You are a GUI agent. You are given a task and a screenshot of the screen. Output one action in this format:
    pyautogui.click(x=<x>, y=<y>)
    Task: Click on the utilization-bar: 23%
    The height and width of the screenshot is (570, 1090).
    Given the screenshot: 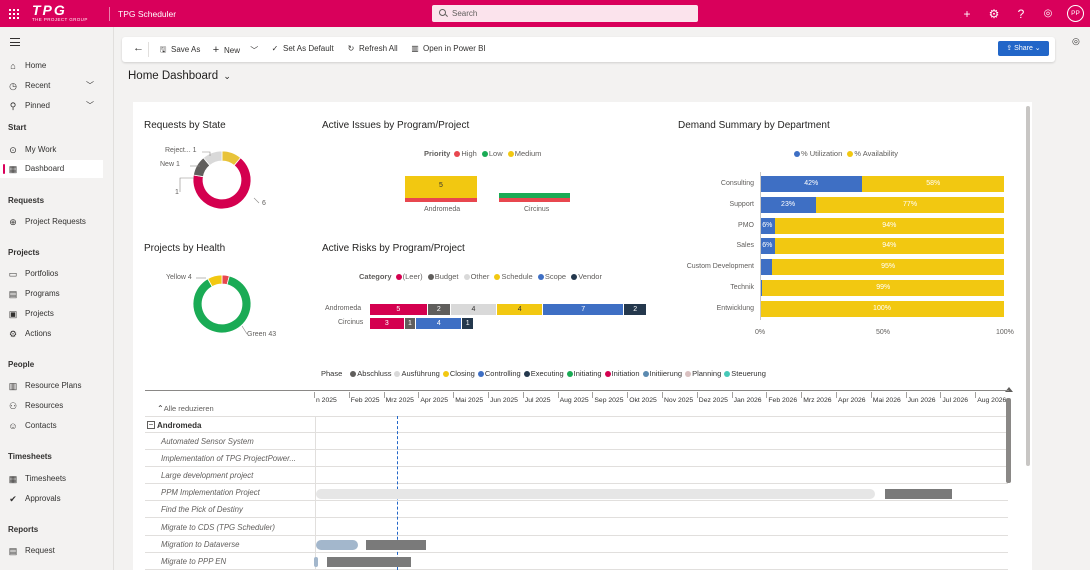 What is the action you would take?
    pyautogui.click(x=788, y=204)
    